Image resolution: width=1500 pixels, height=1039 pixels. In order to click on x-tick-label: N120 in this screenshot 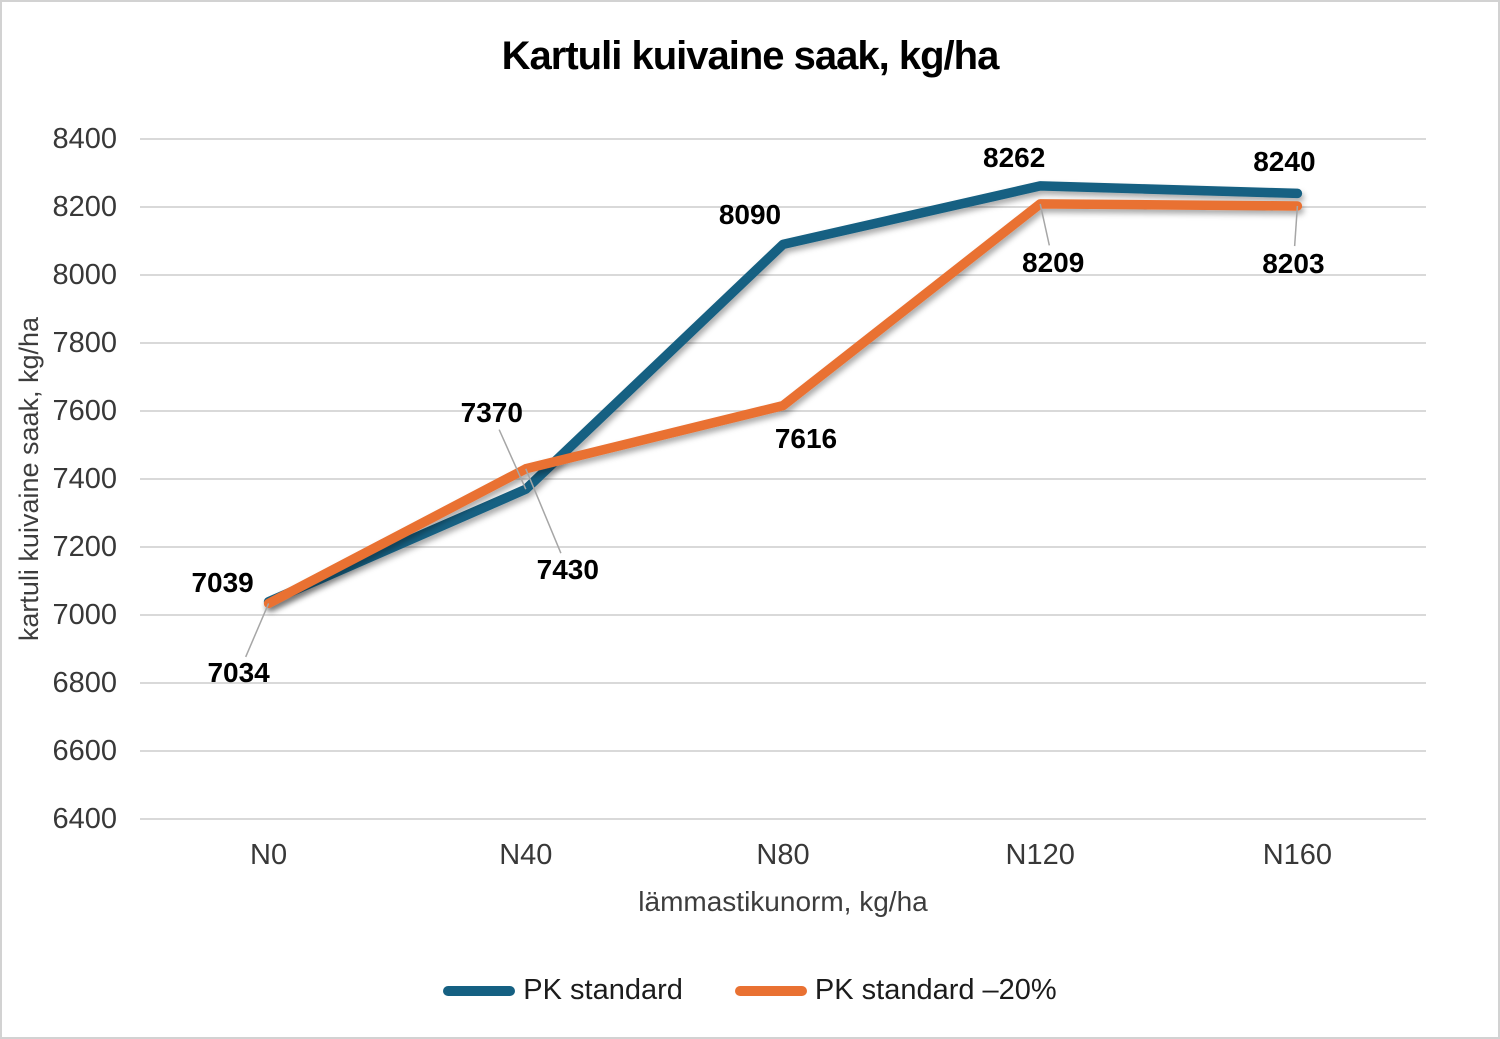, I will do `click(1040, 855)`.